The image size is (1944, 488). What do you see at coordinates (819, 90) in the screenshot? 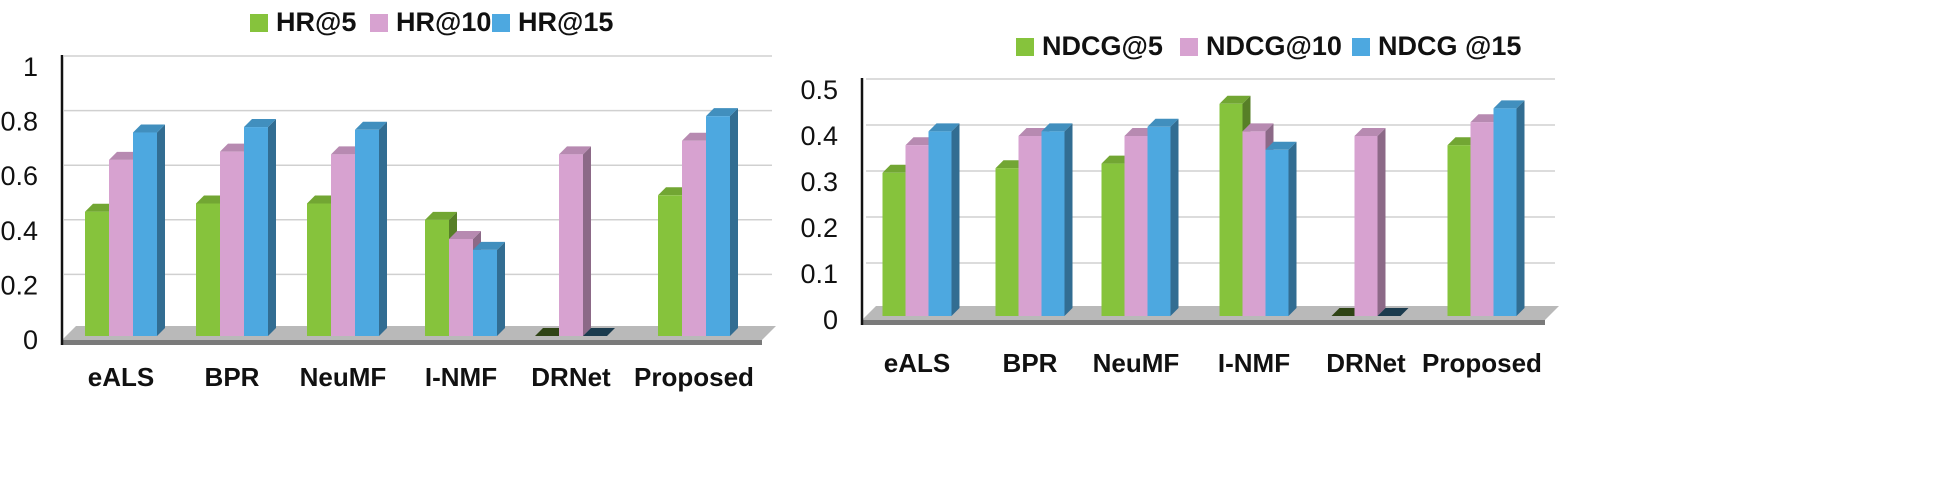
I see `y-tick-label: 0.5` at bounding box center [819, 90].